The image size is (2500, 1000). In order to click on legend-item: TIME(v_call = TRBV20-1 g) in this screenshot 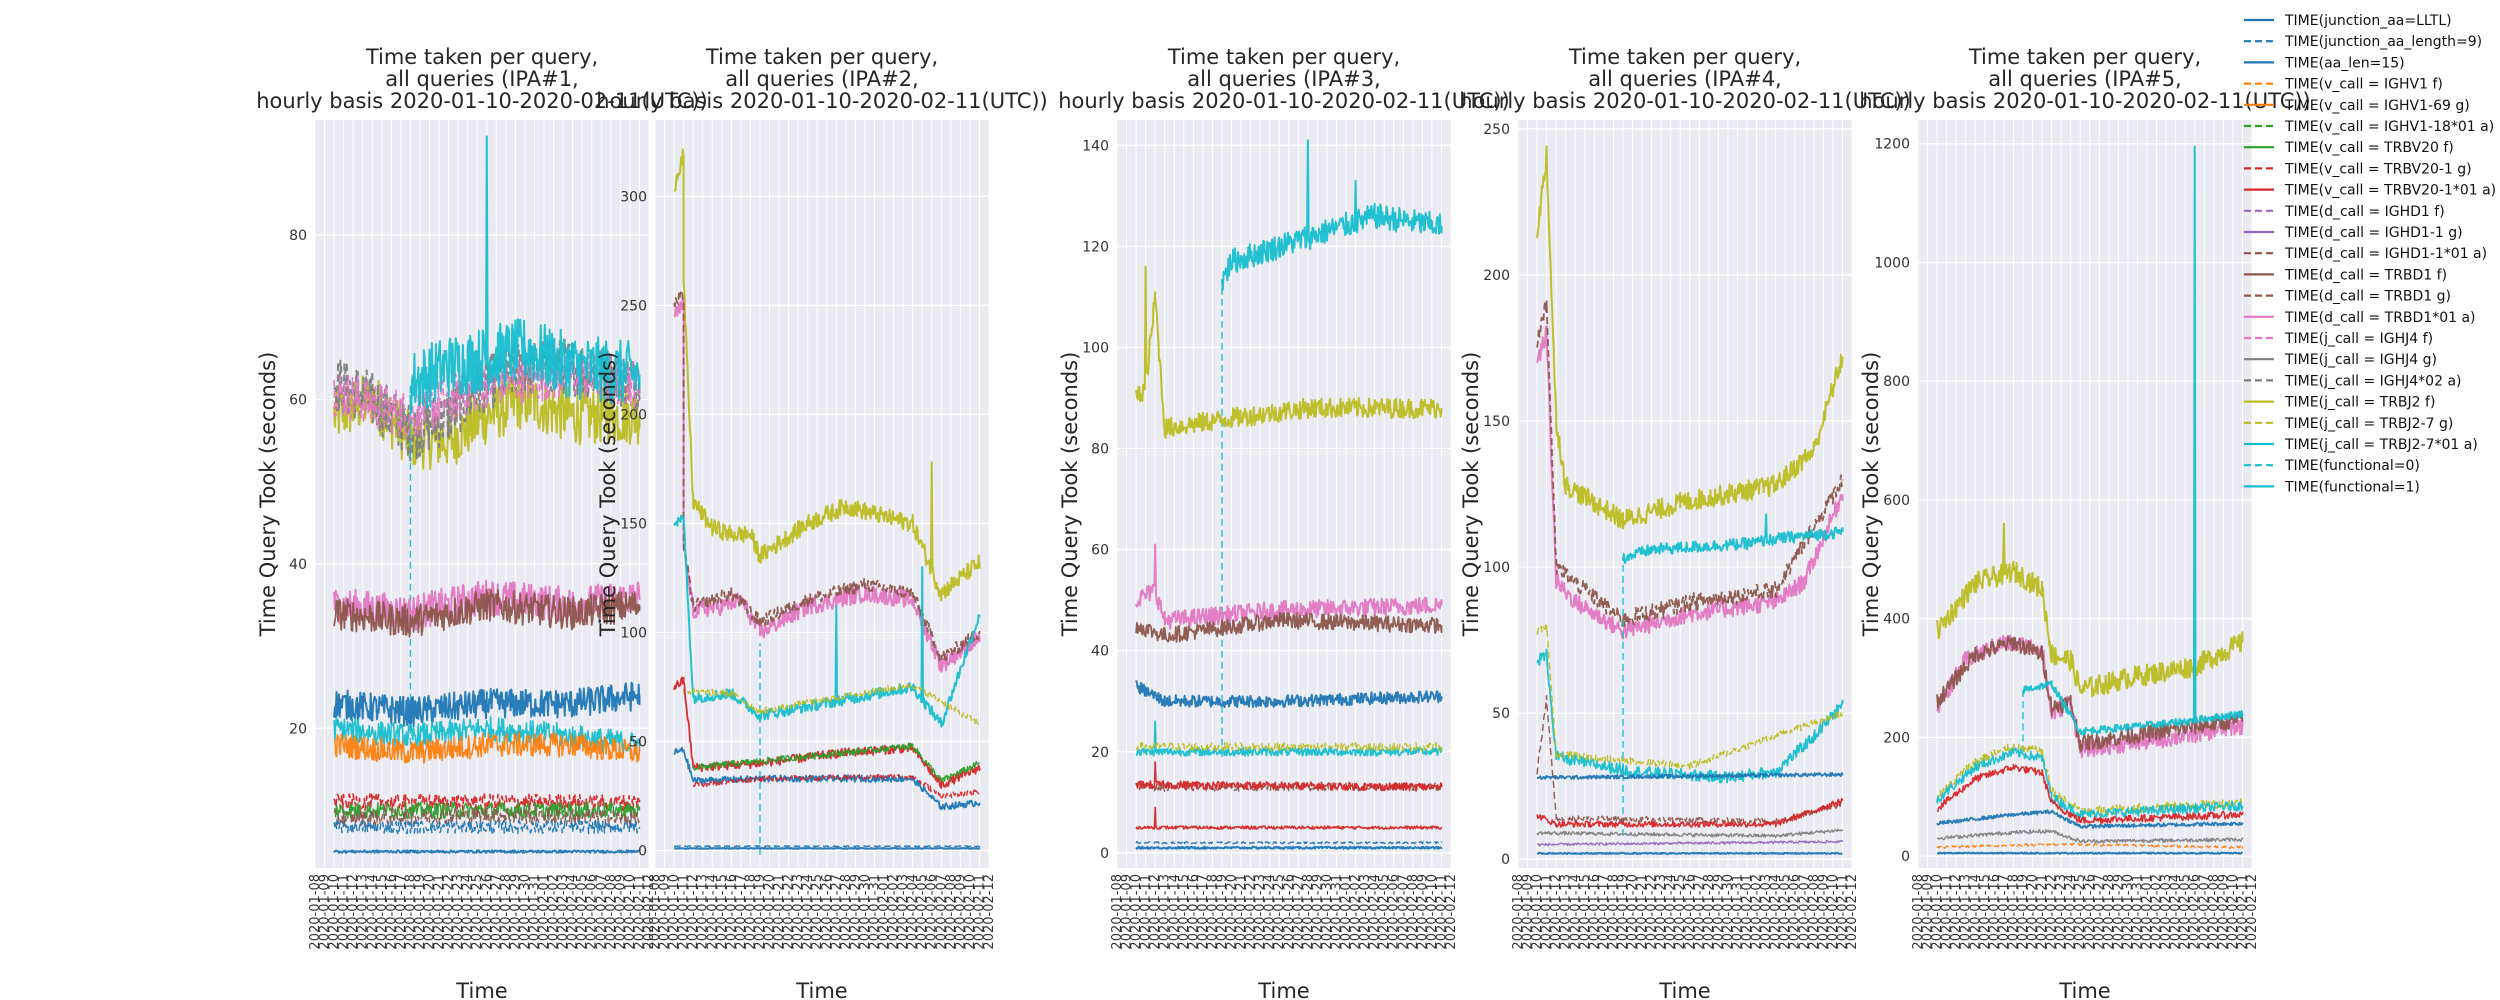, I will do `click(2378, 169)`.